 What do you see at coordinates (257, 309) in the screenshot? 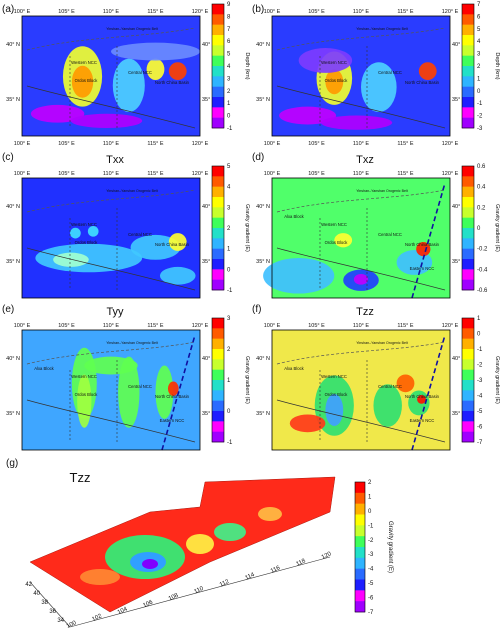
I see `panel-letter: (f)` at bounding box center [257, 309].